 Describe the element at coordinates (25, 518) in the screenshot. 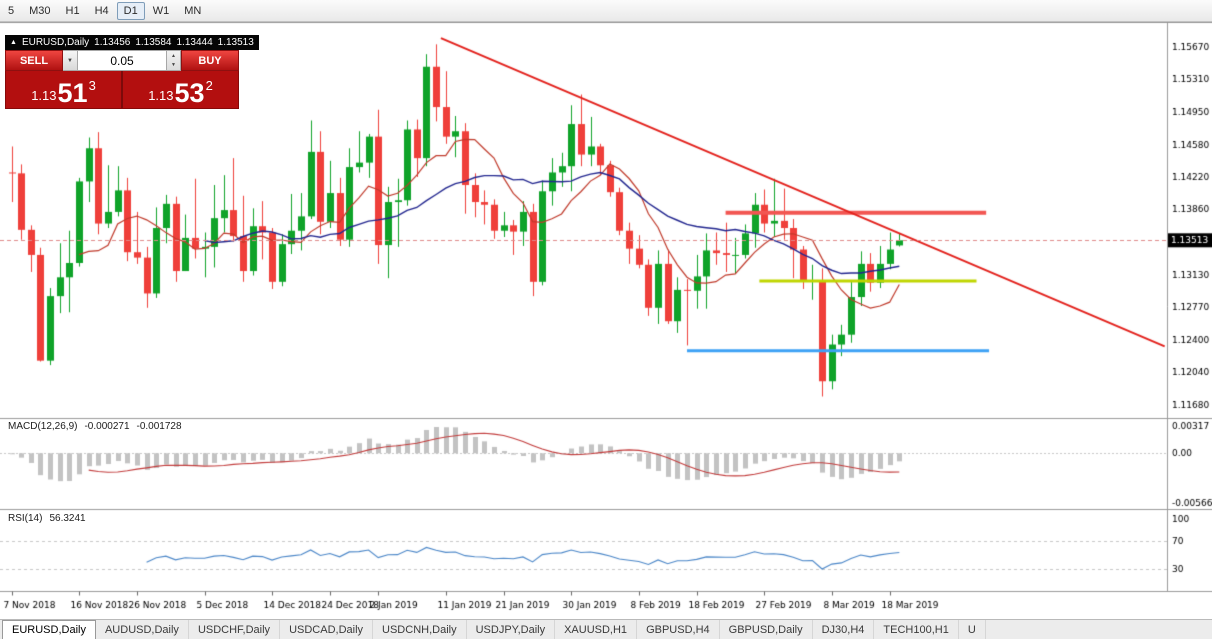

I see `rsi-name: RSI(14)` at that location.